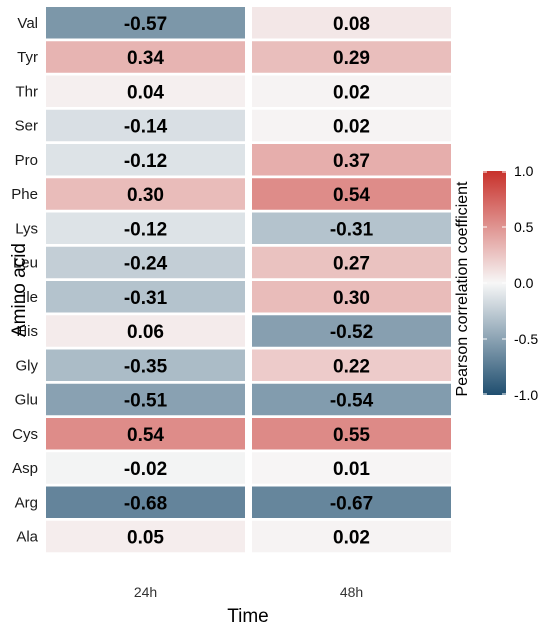  I want to click on cell-value-label: -0.35, so click(146, 366).